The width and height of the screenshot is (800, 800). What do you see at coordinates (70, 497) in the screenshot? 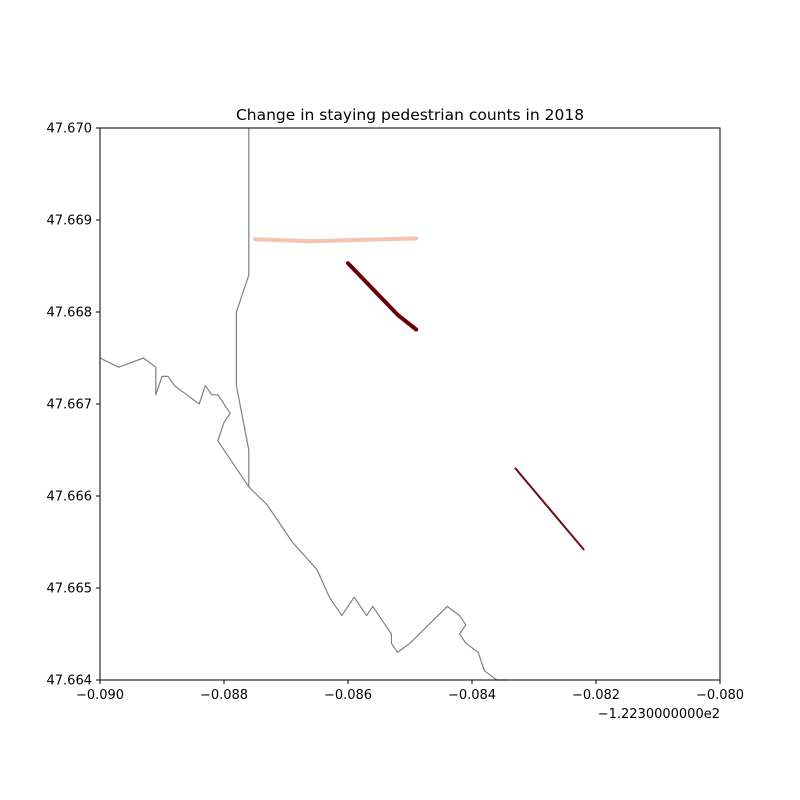
I see `y-tick-label: 47.666` at bounding box center [70, 497].